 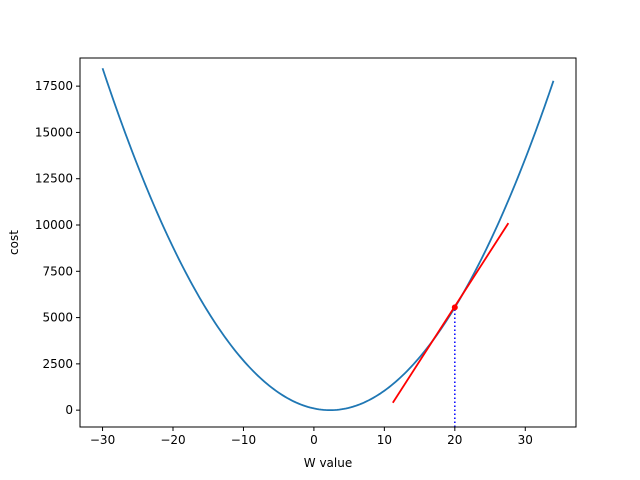 I want to click on tangent-point-marker, so click(x=454, y=307).